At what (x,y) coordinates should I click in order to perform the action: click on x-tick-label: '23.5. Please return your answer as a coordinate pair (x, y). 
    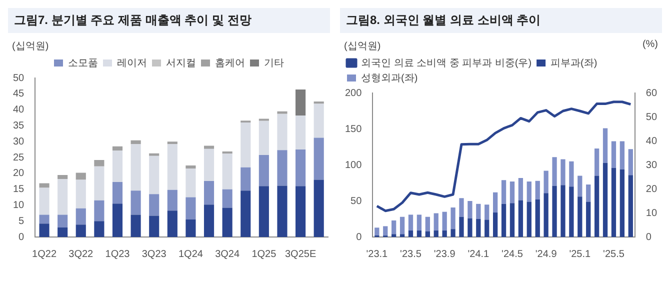
    Looking at the image, I should click on (411, 254).